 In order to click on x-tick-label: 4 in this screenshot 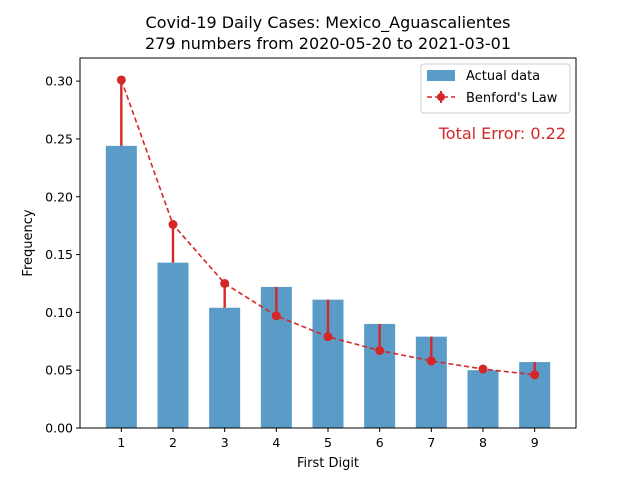, I will do `click(276, 442)`.